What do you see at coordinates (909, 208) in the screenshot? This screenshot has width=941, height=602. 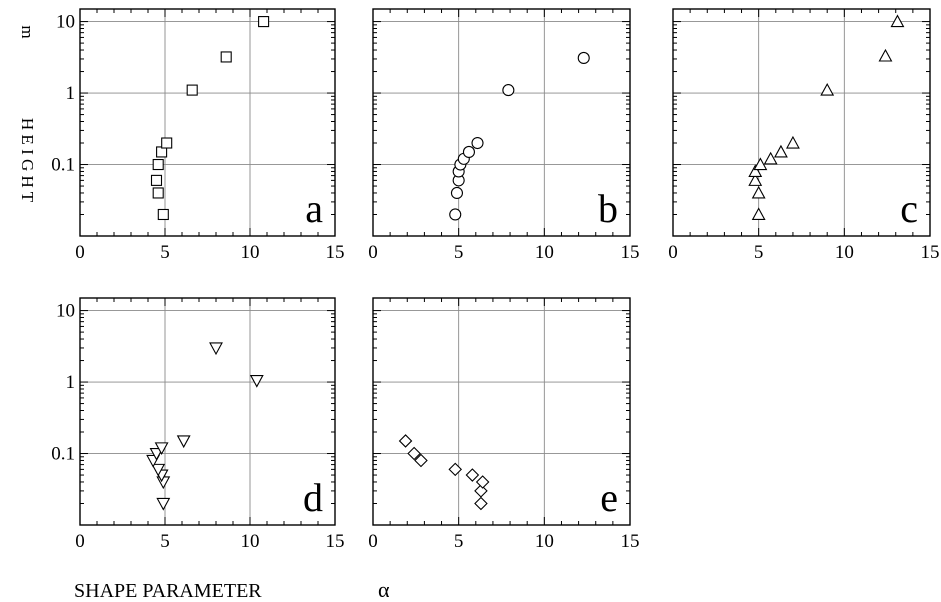 I see `panel-letter: c` at bounding box center [909, 208].